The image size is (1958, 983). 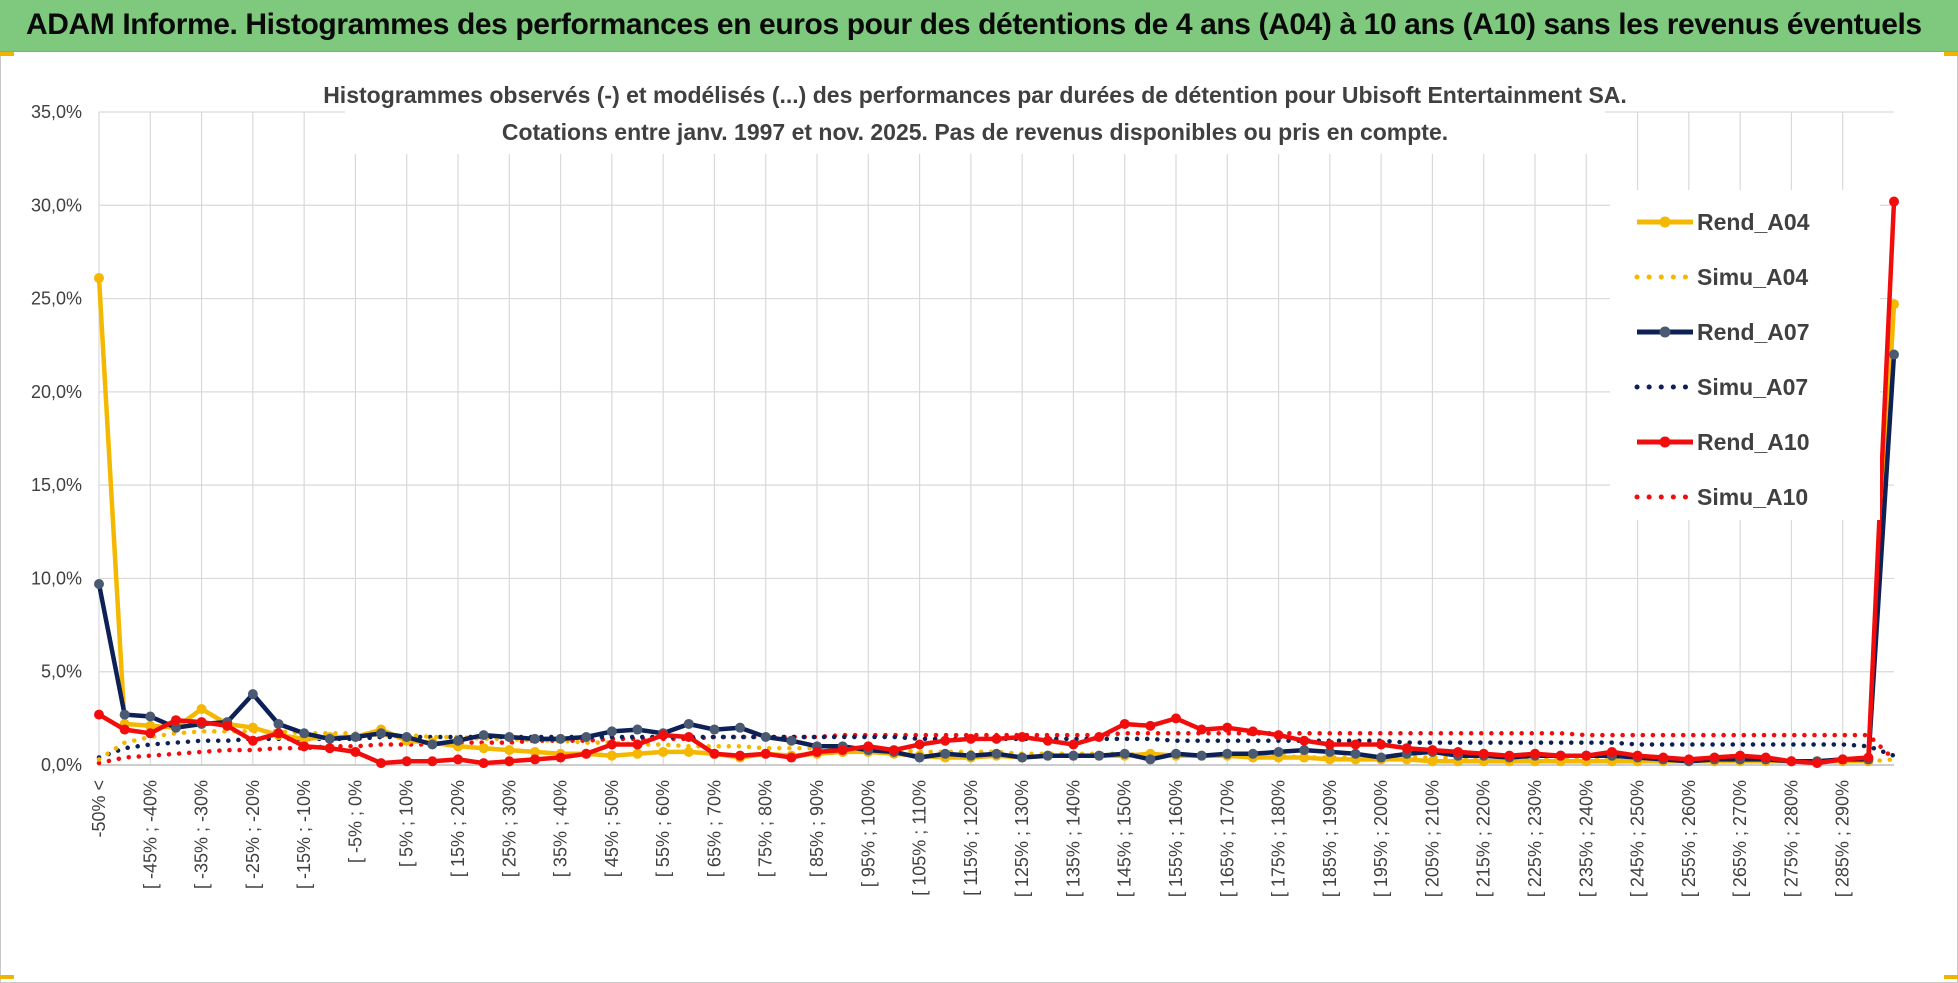 What do you see at coordinates (971, 838) in the screenshot?
I see `x-tick-label: [ 115% ; 120%` at bounding box center [971, 838].